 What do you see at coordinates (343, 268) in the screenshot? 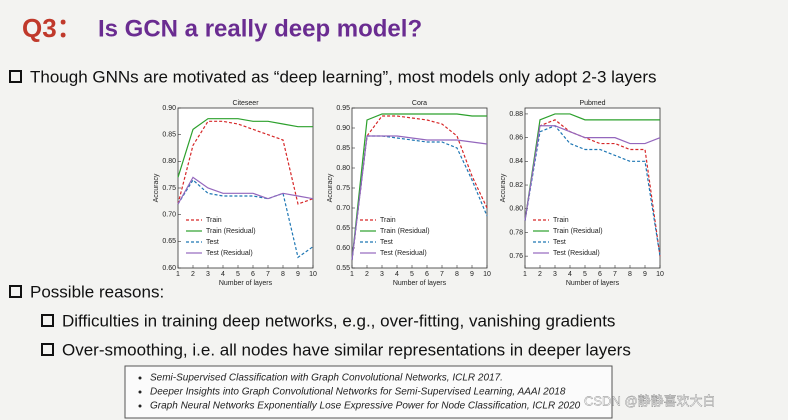
I see `y-tick-label: 0.55` at bounding box center [343, 268].